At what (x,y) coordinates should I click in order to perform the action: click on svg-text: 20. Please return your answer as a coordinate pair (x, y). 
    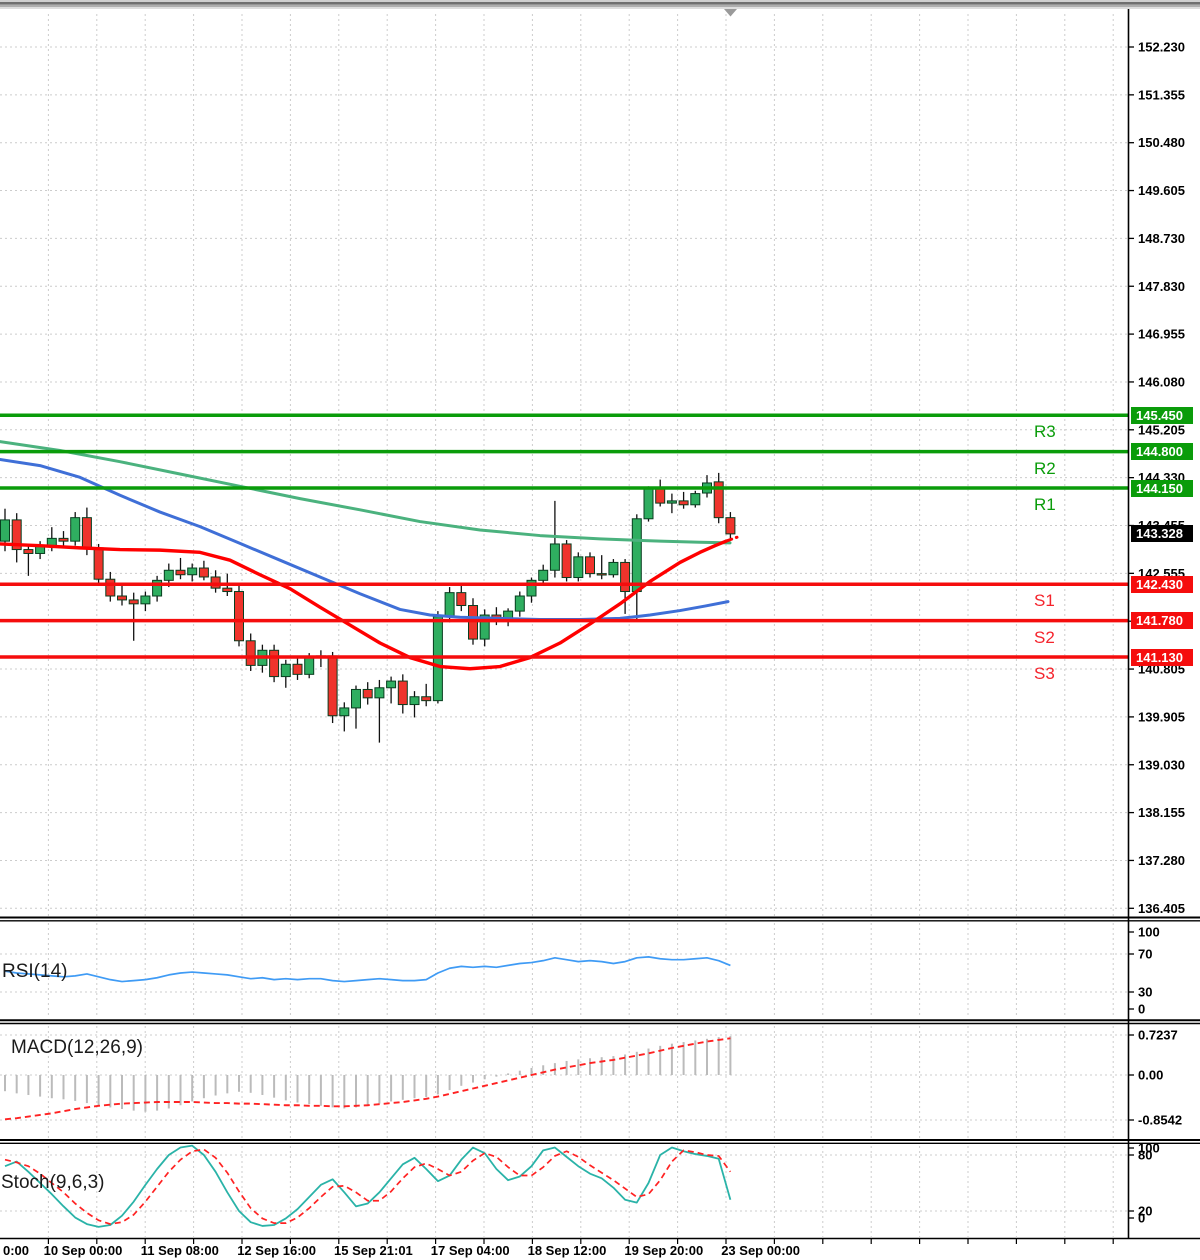
    Looking at the image, I should click on (1145, 1211).